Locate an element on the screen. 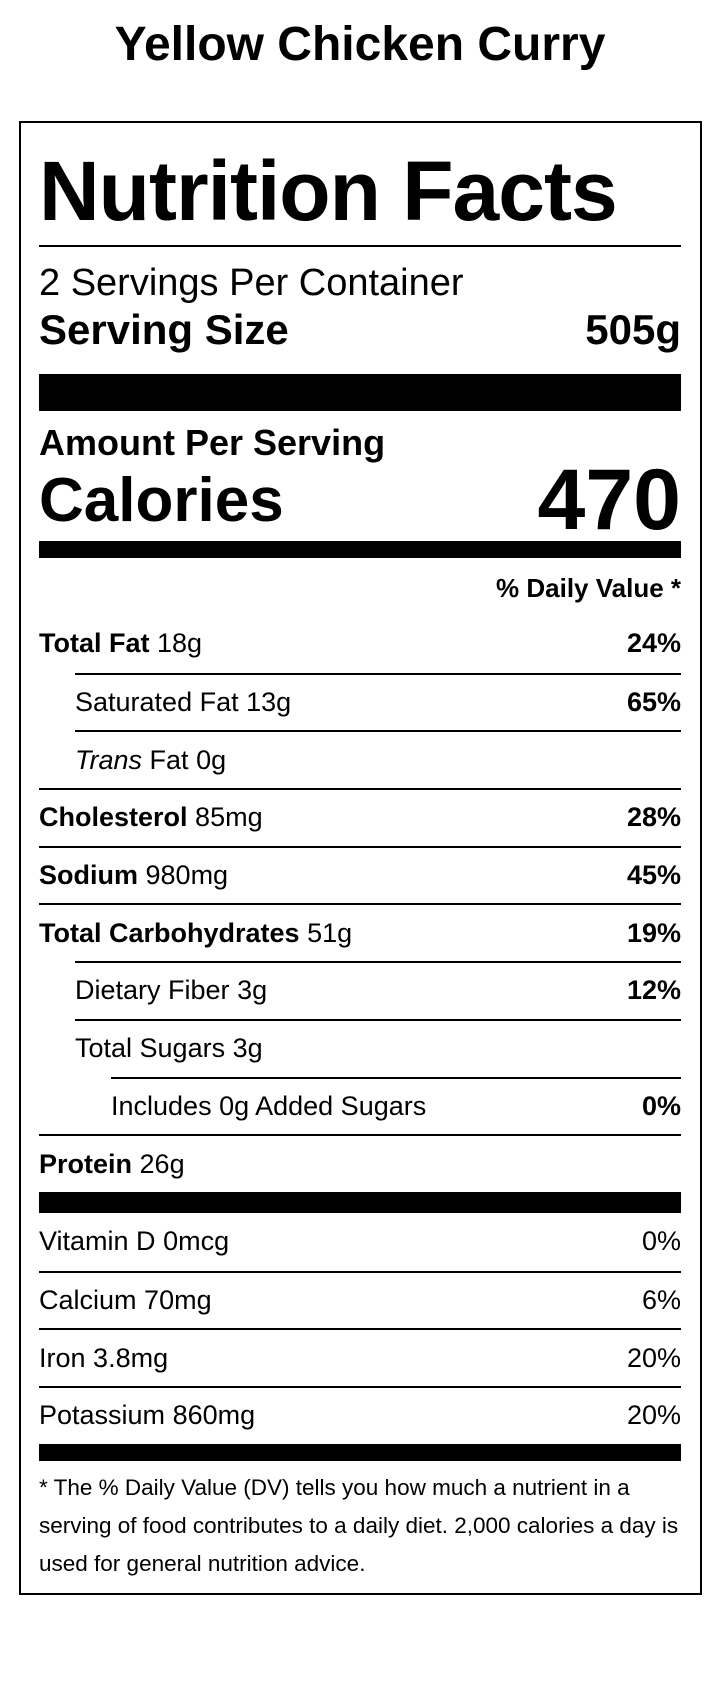 The width and height of the screenshot is (720, 1685). nutrient-amount: 18g is located at coordinates (180, 643).